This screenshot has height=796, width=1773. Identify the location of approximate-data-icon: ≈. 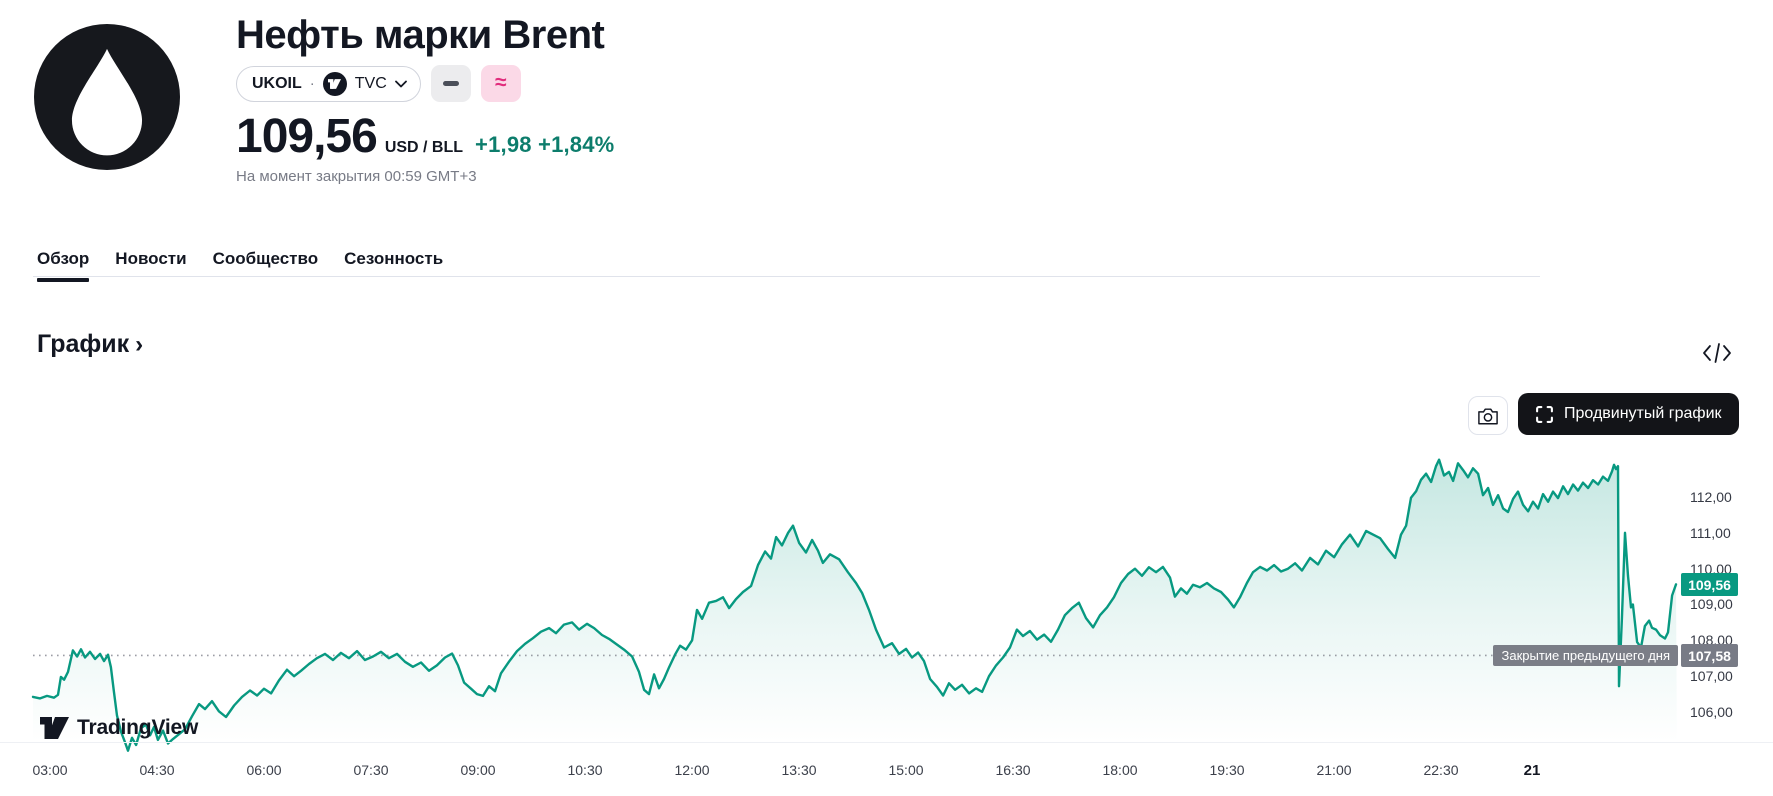
(501, 82).